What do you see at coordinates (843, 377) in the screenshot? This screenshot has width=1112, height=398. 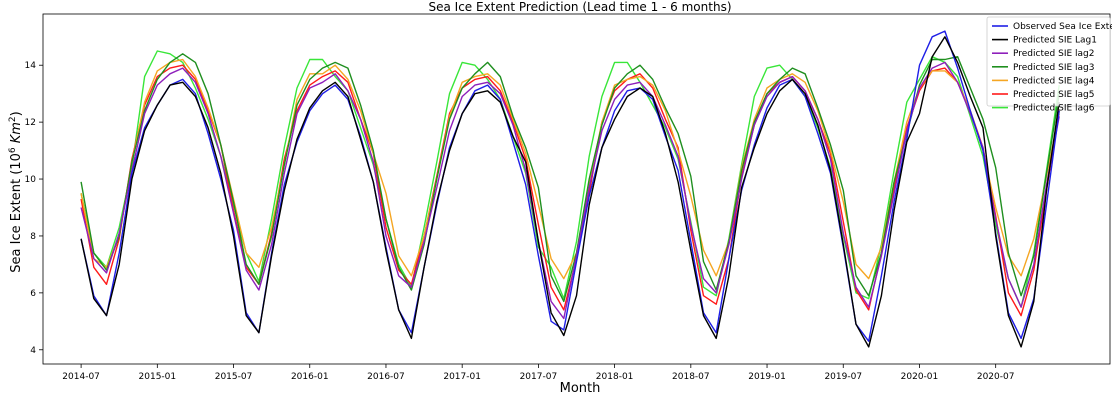 I see `x-tick-label-10: 2019-07` at bounding box center [843, 377].